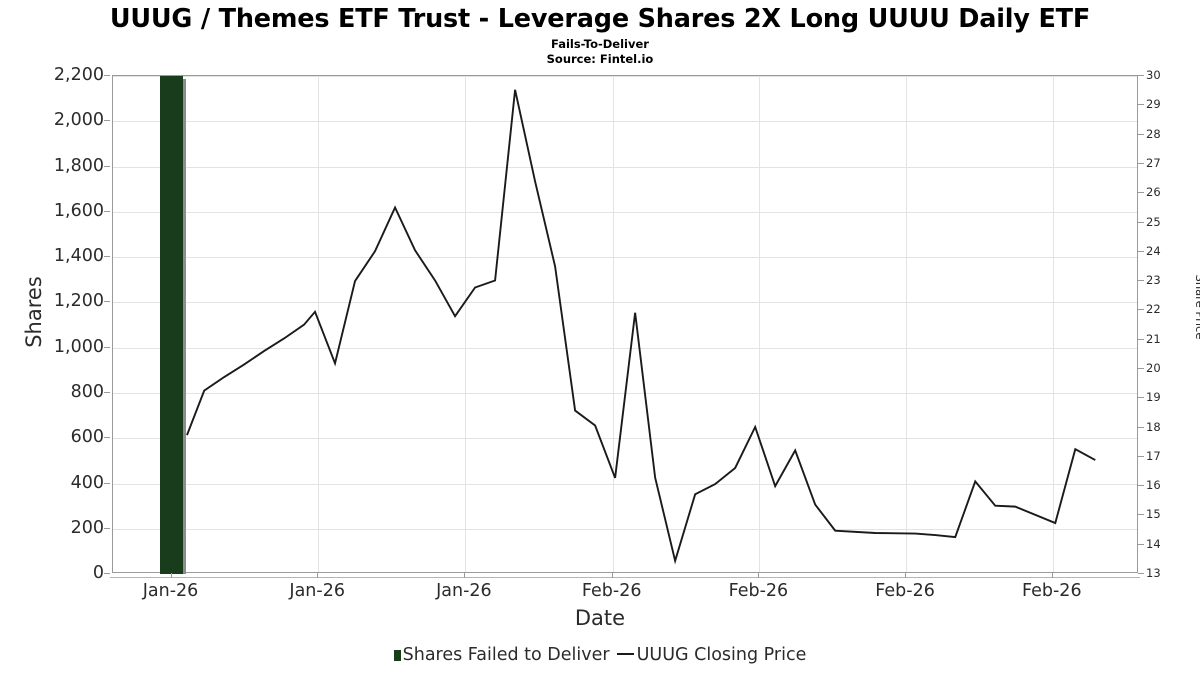 The image size is (1200, 675). I want to click on y-axis-left-tick-label: 800, so click(87, 391).